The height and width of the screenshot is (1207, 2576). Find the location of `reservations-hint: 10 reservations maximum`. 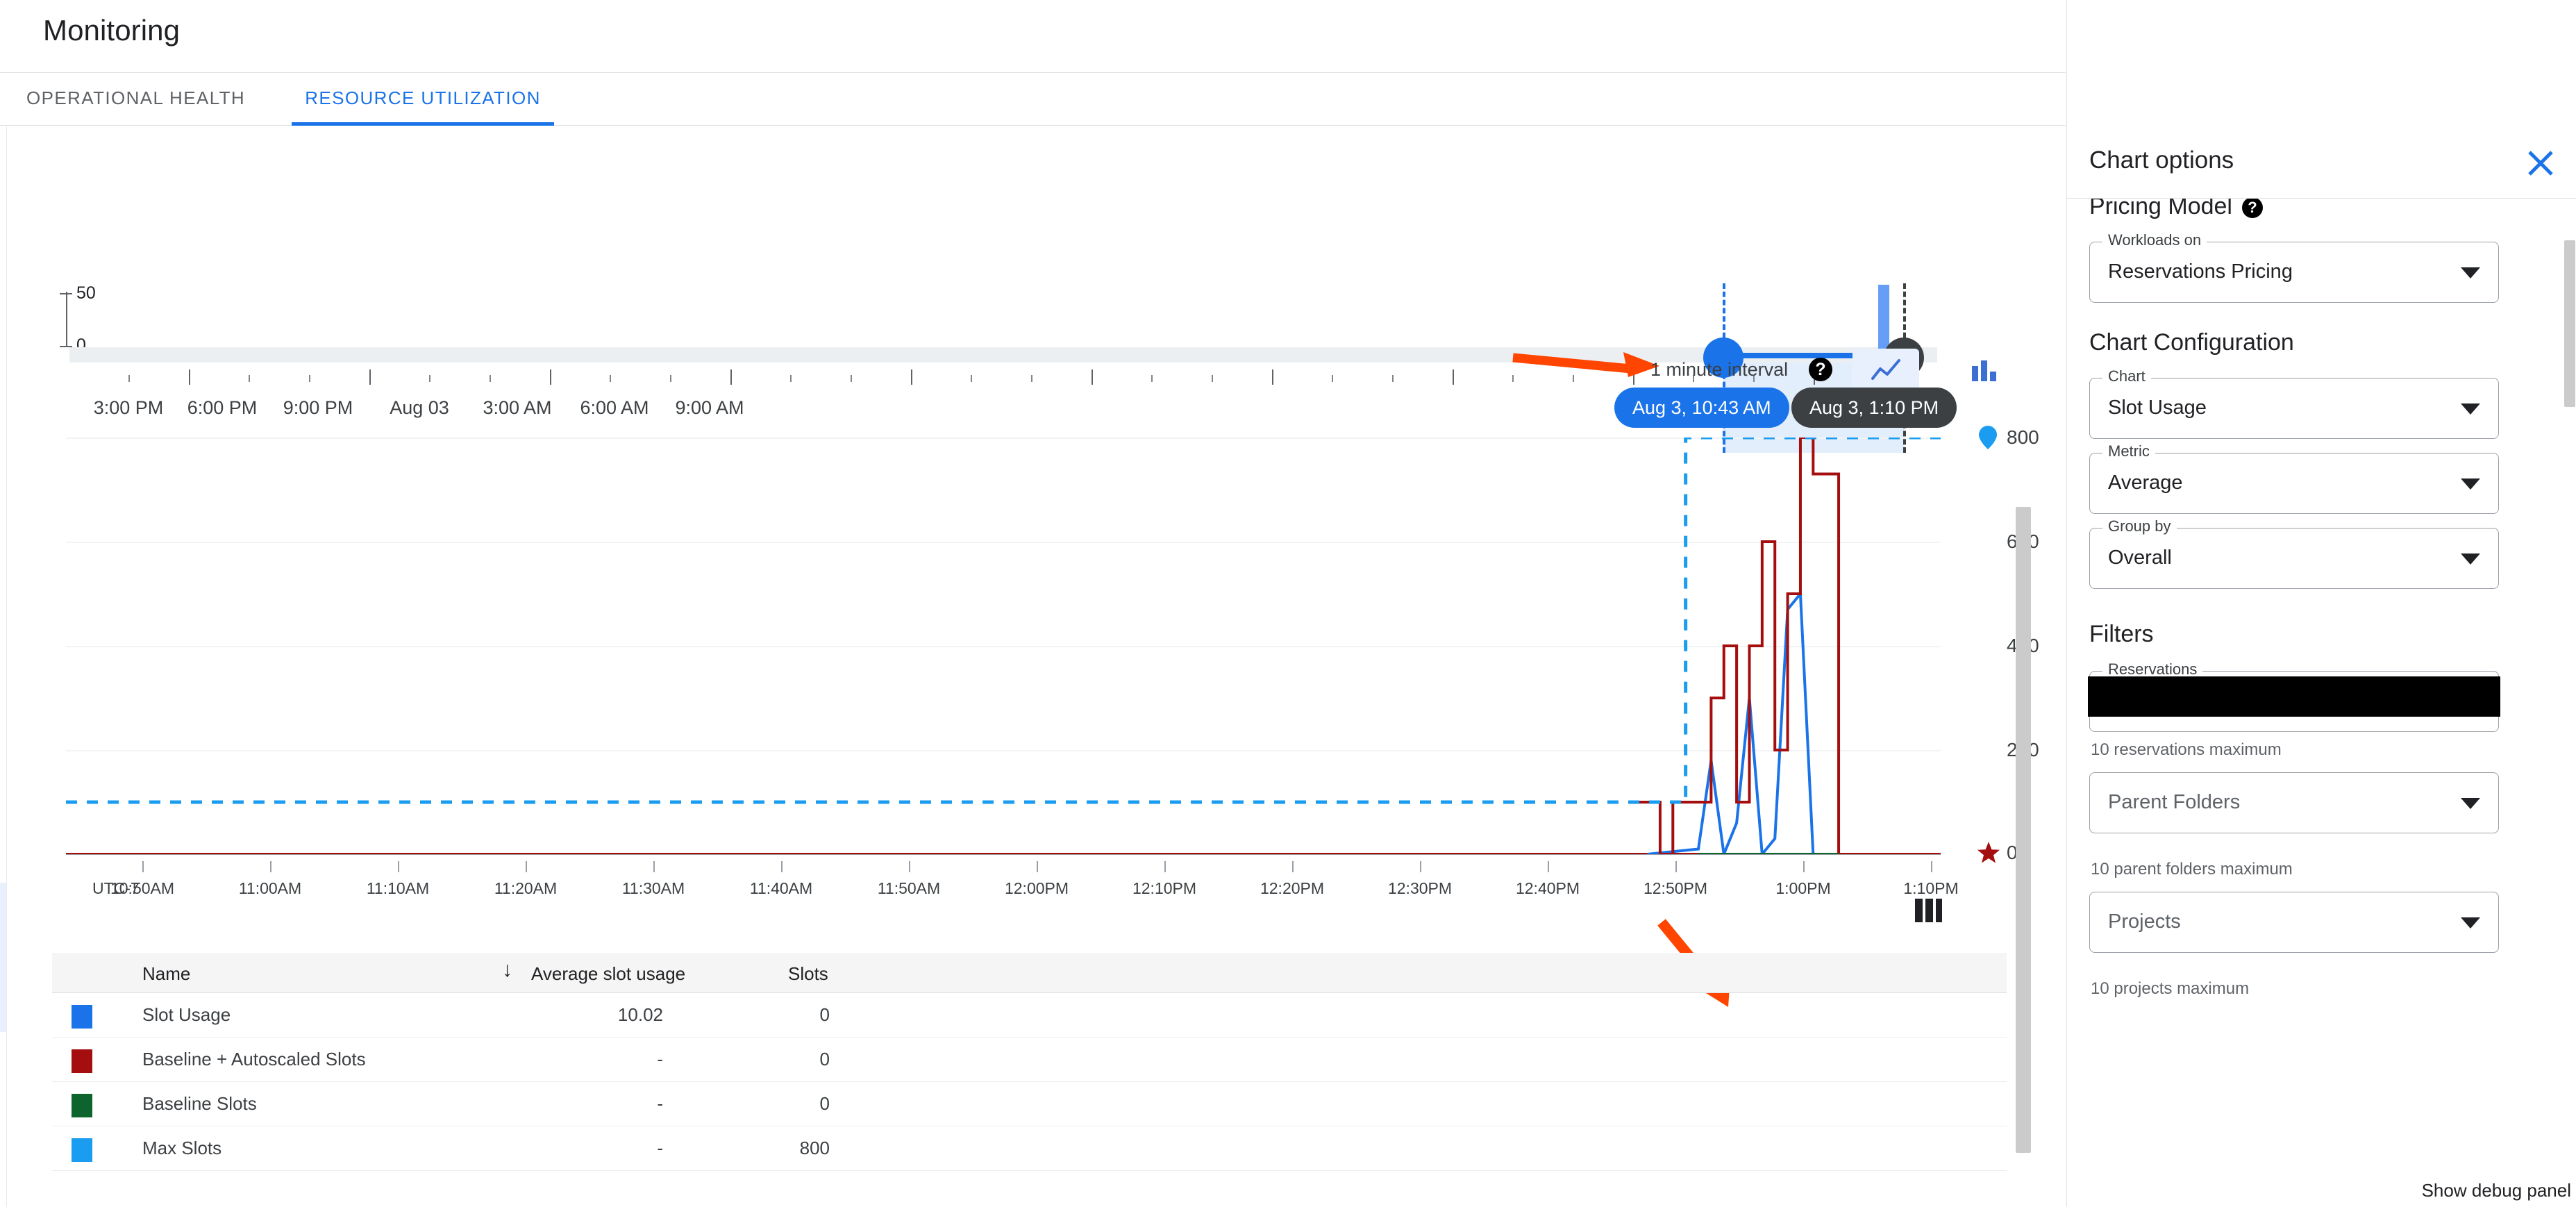

reservations-hint: 10 reservations maximum is located at coordinates (2186, 749).